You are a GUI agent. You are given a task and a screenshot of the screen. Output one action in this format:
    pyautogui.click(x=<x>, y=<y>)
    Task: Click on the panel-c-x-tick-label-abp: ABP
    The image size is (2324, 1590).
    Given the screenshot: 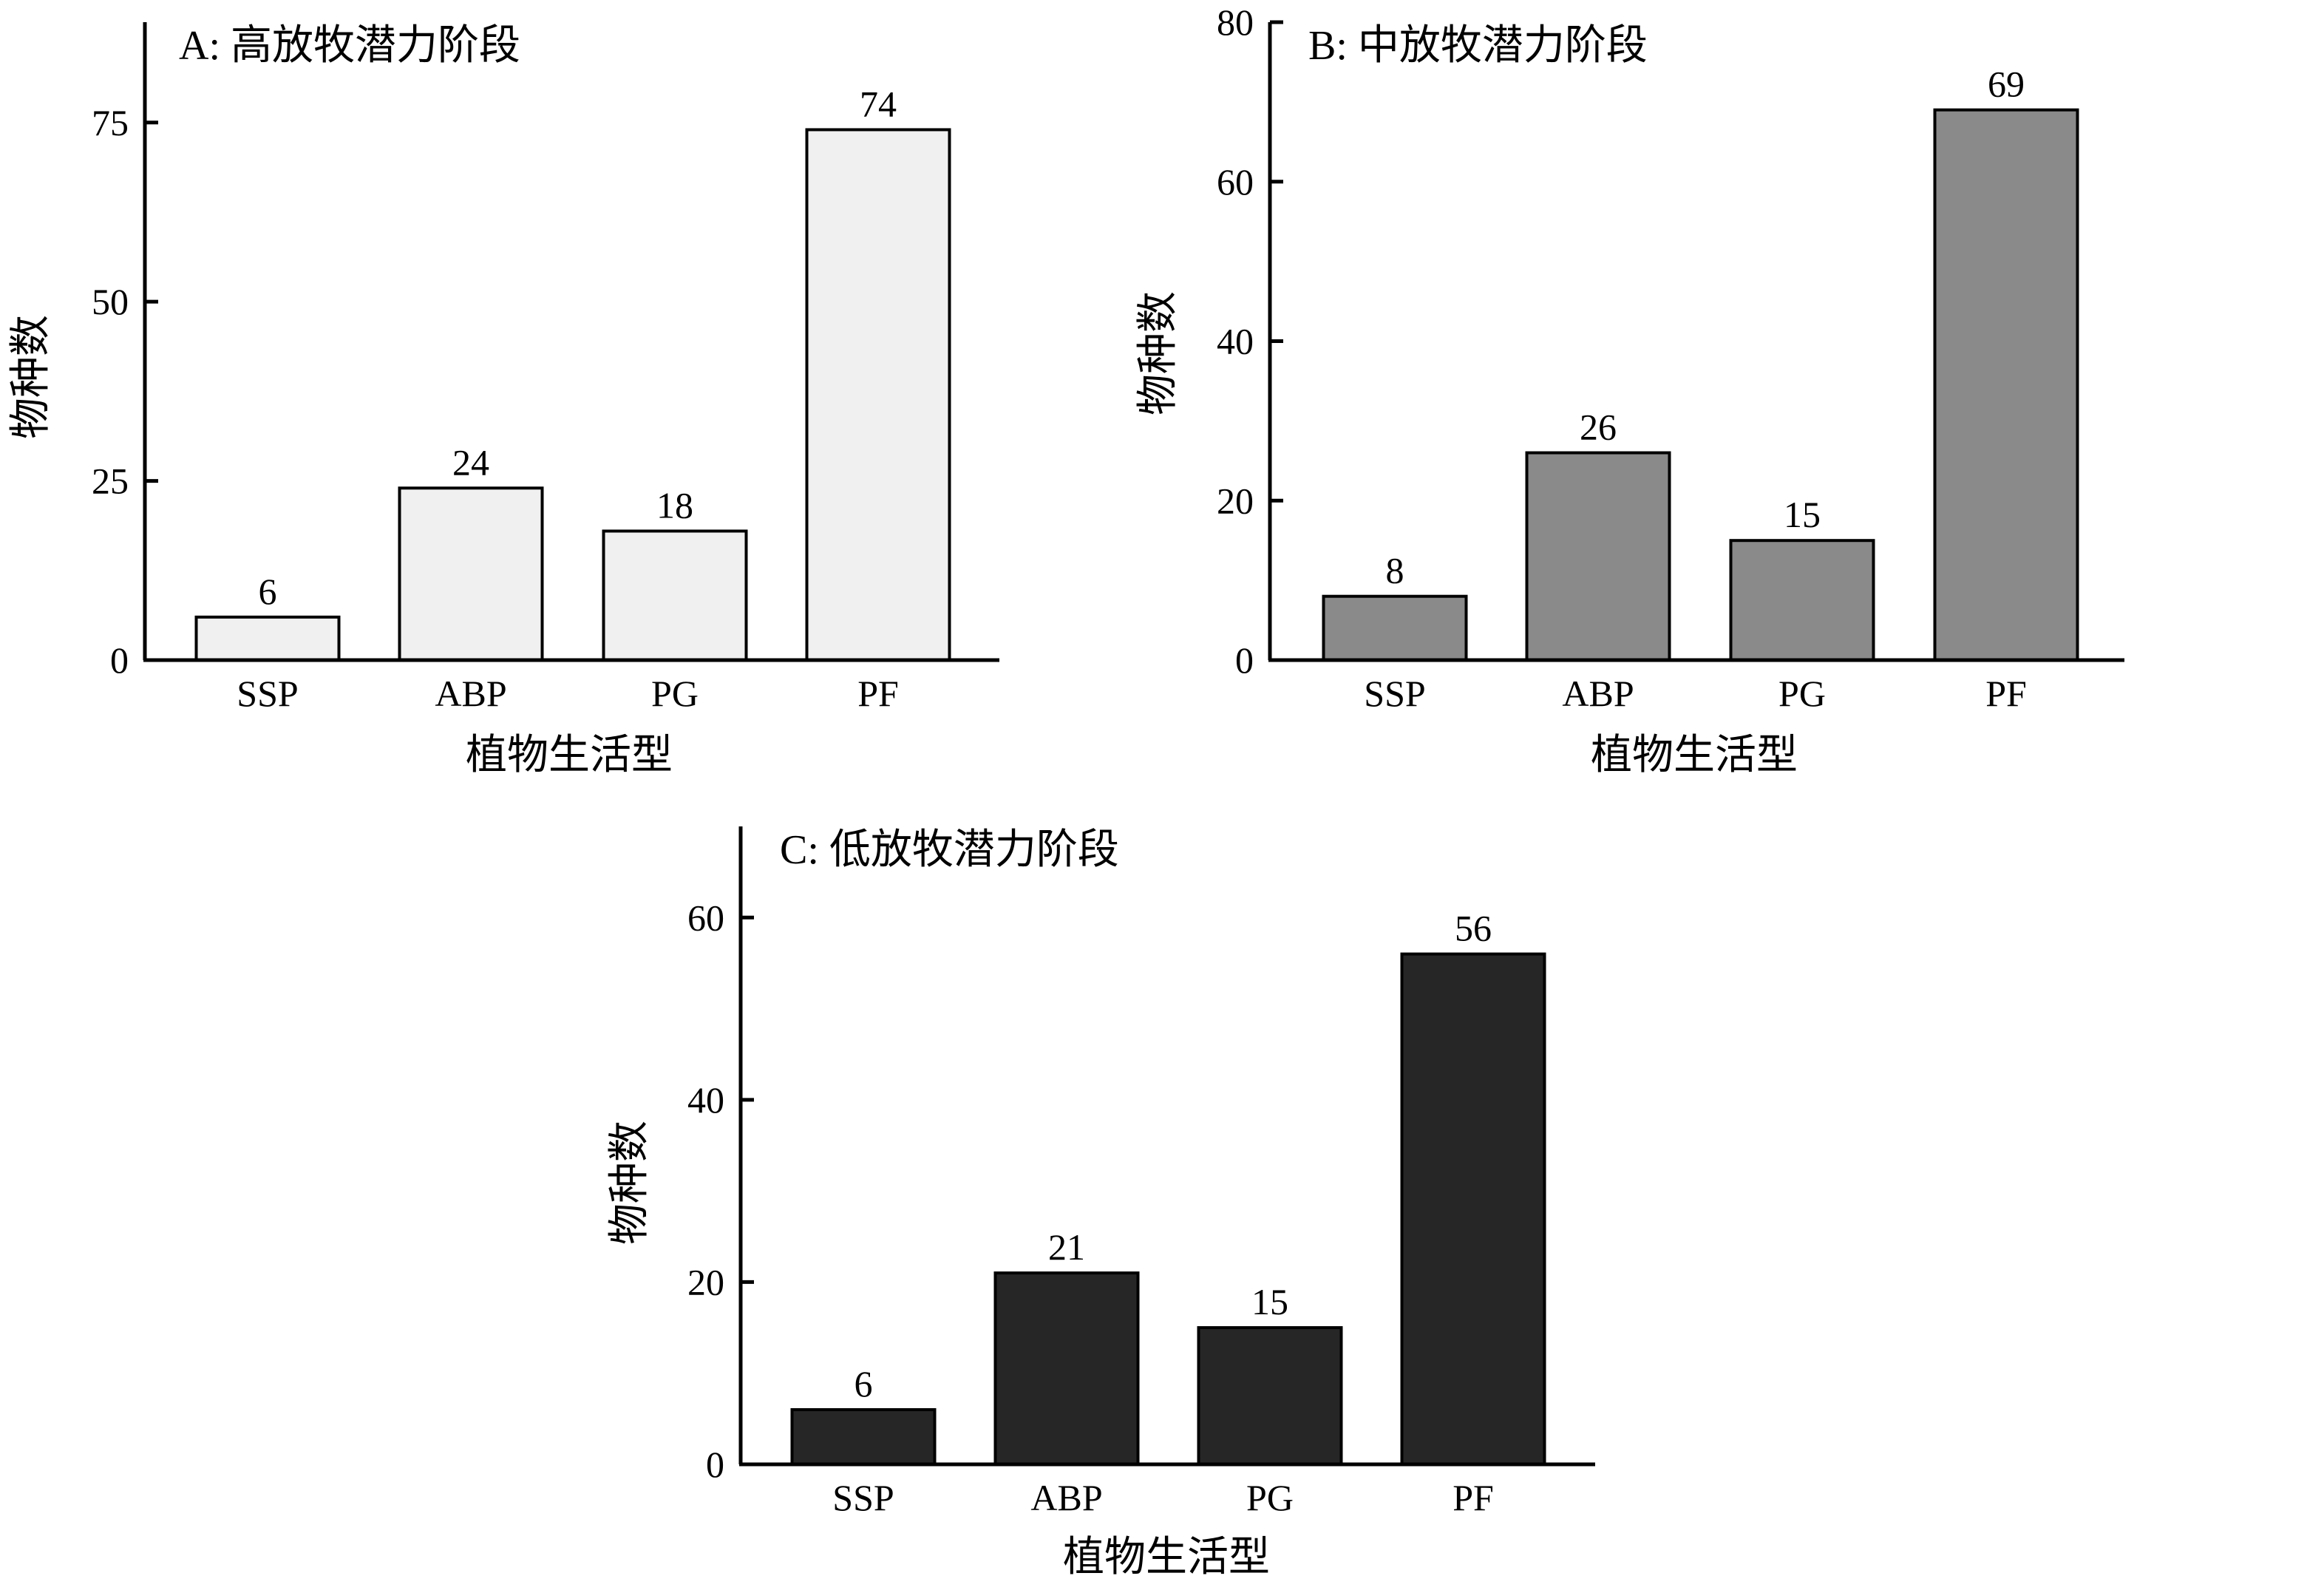 What is the action you would take?
    pyautogui.click(x=1066, y=1497)
    